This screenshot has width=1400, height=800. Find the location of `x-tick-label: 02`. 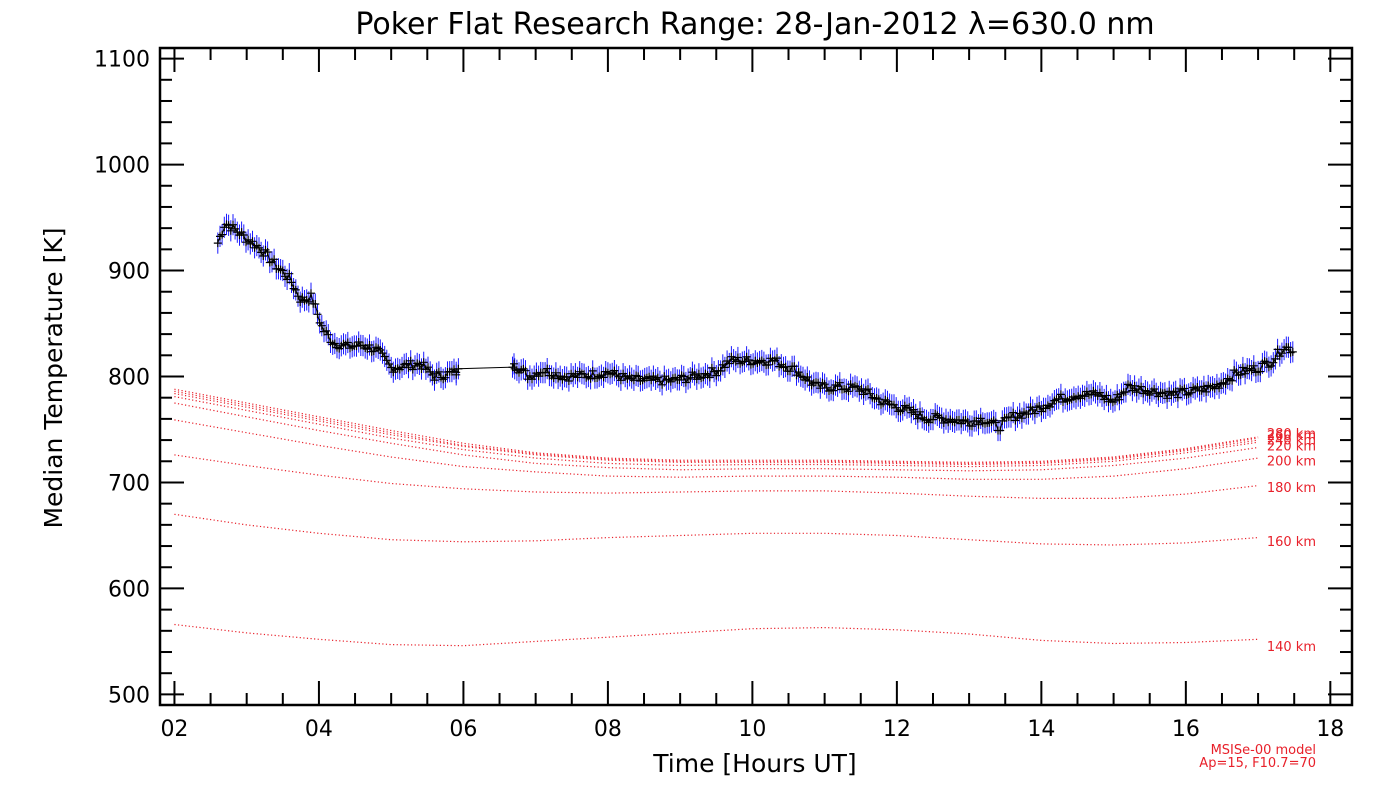

x-tick-label: 02 is located at coordinates (174, 729).